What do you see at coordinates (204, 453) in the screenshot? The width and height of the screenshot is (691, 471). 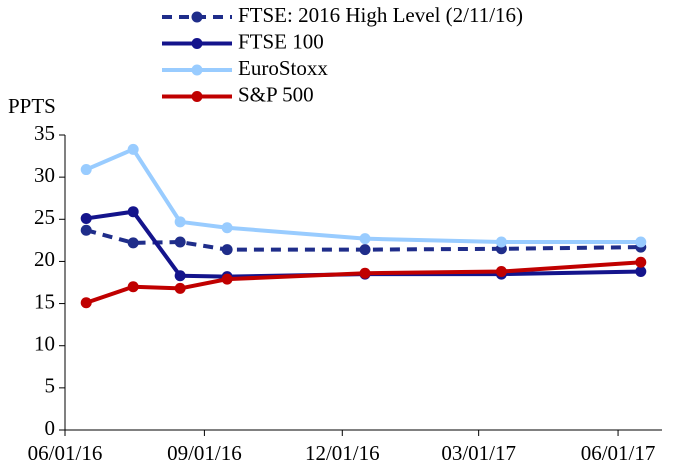 I see `x-tick-label: 09/01/16` at bounding box center [204, 453].